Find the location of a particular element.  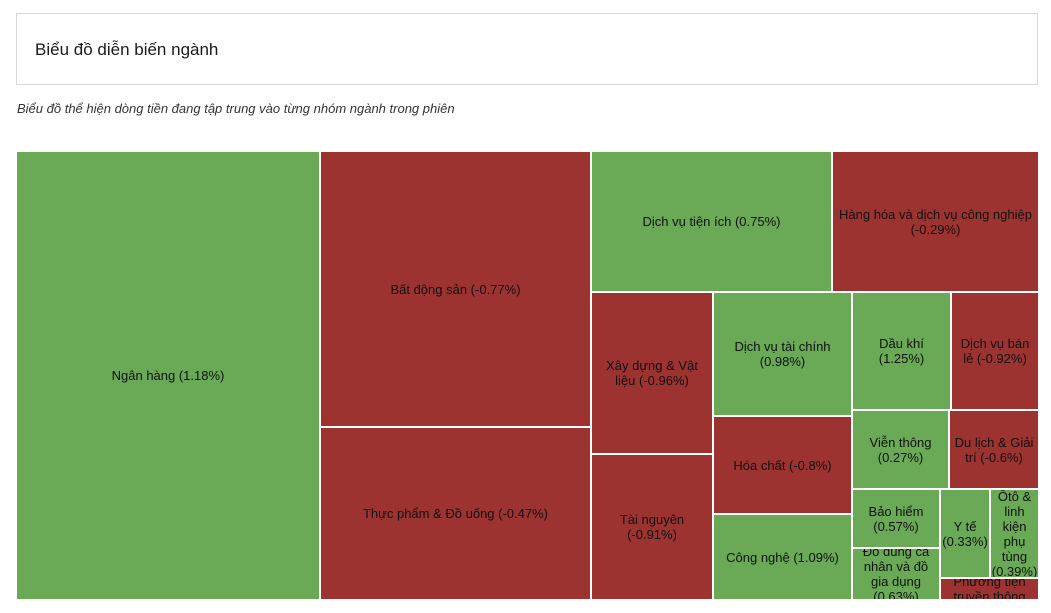

treemap-tile: Tài nguyên (-0.91%) is located at coordinates (652, 527).